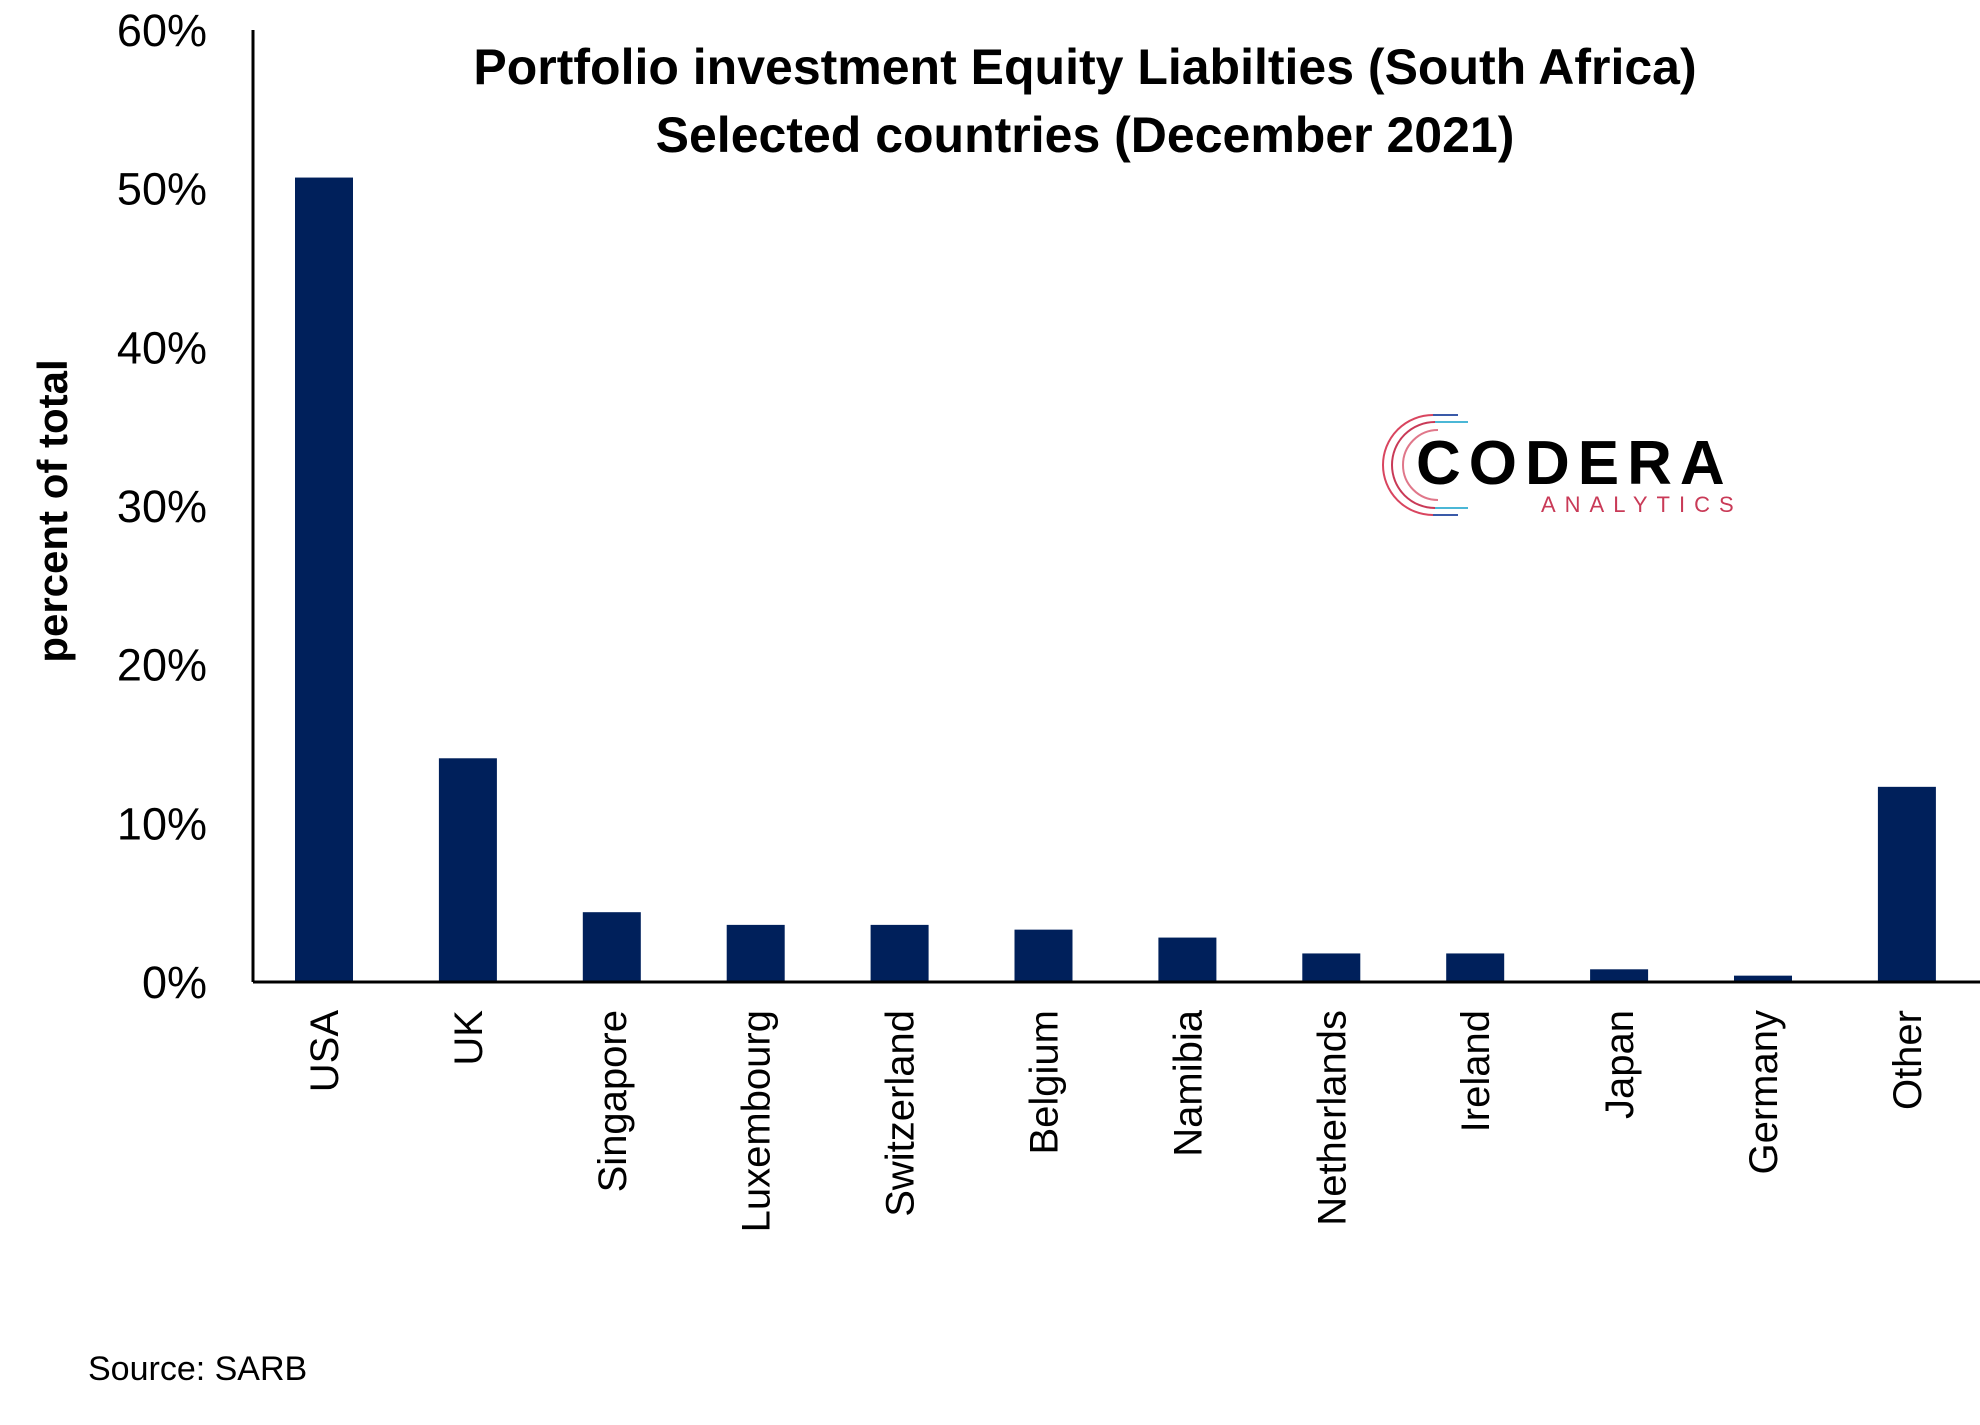 This screenshot has width=1980, height=1425. What do you see at coordinates (613, 1101) in the screenshot?
I see `x-tick-label: Singapore` at bounding box center [613, 1101].